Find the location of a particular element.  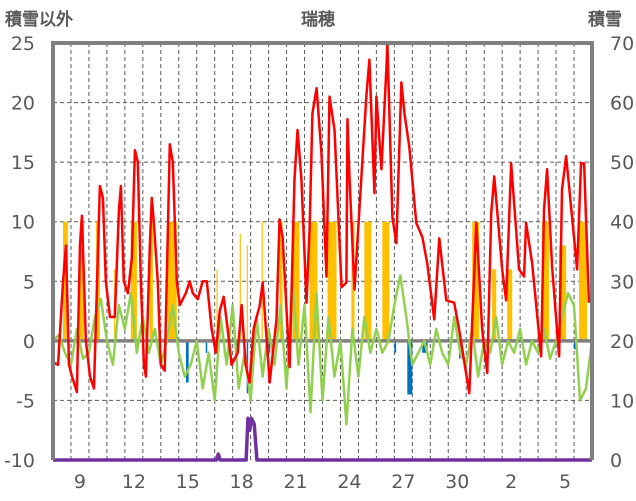

snow-depth-line is located at coordinates (322, 439).